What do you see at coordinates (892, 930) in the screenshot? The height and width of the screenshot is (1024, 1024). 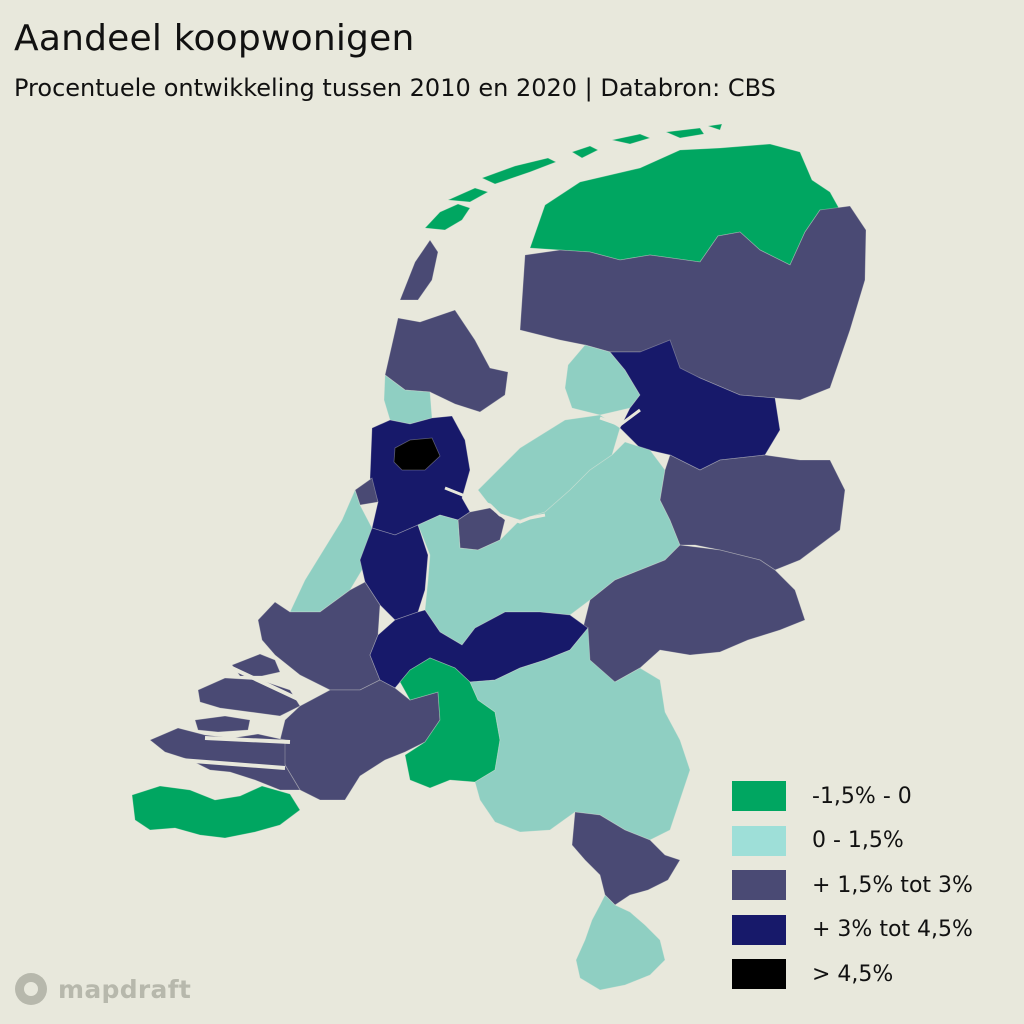 I see `legend-label: + 3% tot 4,5%` at bounding box center [892, 930].